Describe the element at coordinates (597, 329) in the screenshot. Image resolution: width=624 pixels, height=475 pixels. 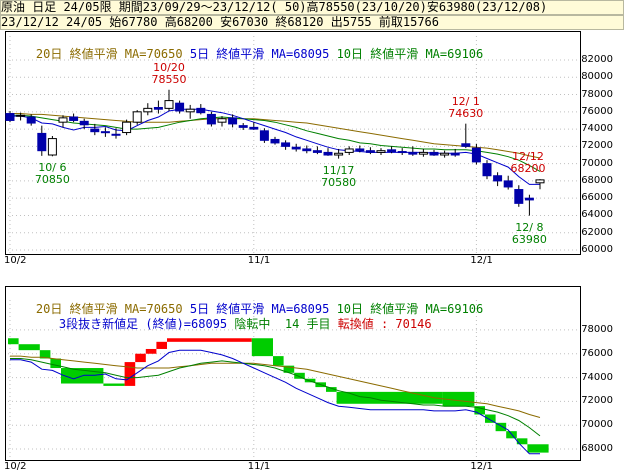
I see `y-tick-label-bottom: 78000` at that location.